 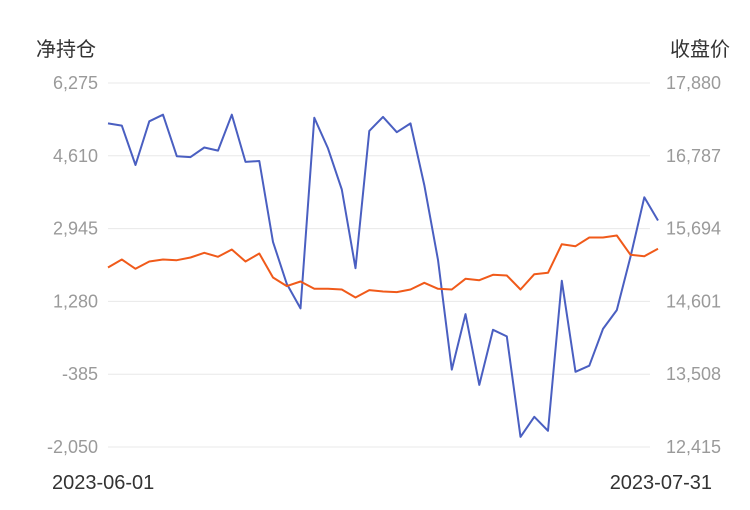 I want to click on left-axis-title: 净持仓, so click(x=66, y=49).